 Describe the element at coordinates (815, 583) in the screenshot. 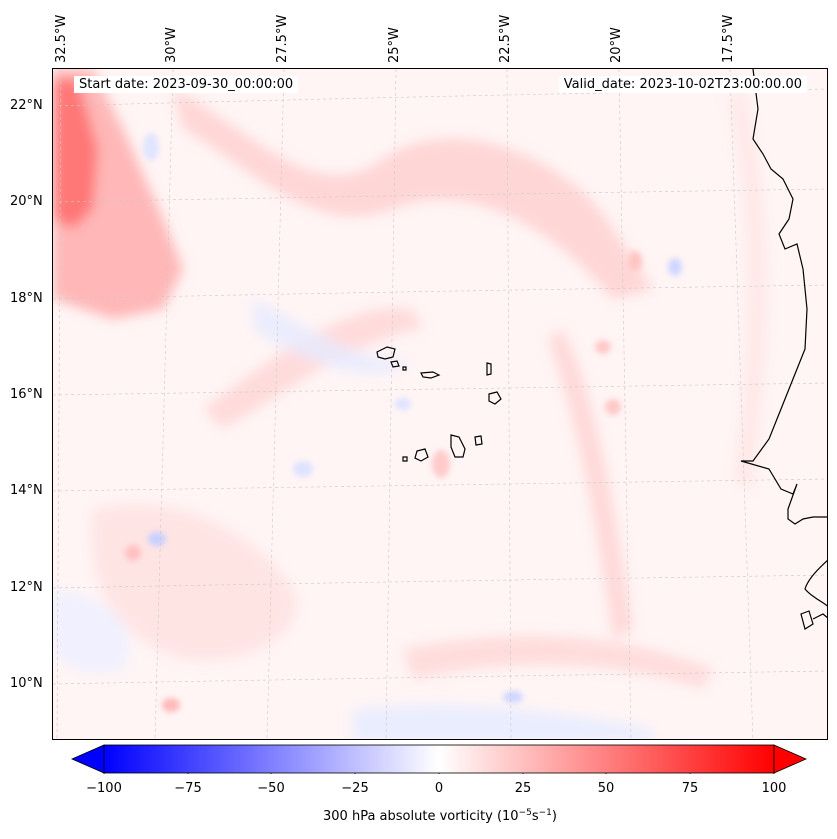

I see `coastline-senegal-gambia` at that location.